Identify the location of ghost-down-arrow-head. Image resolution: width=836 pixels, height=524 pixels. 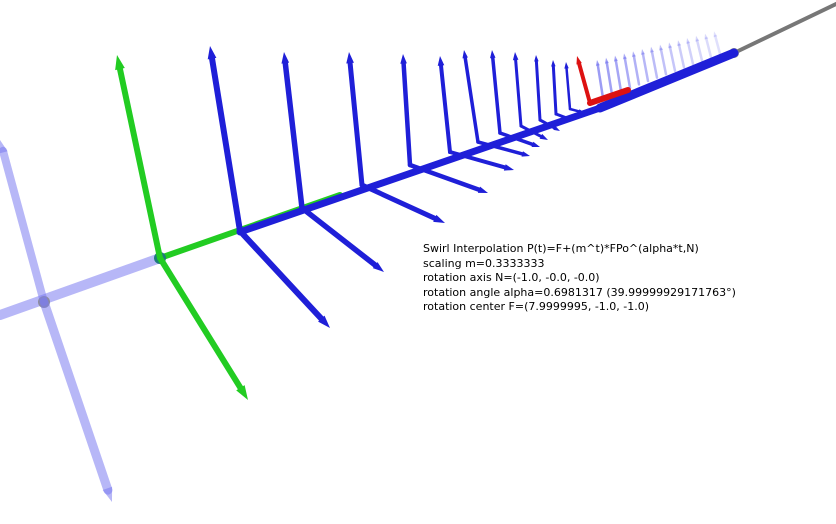
(107, 494).